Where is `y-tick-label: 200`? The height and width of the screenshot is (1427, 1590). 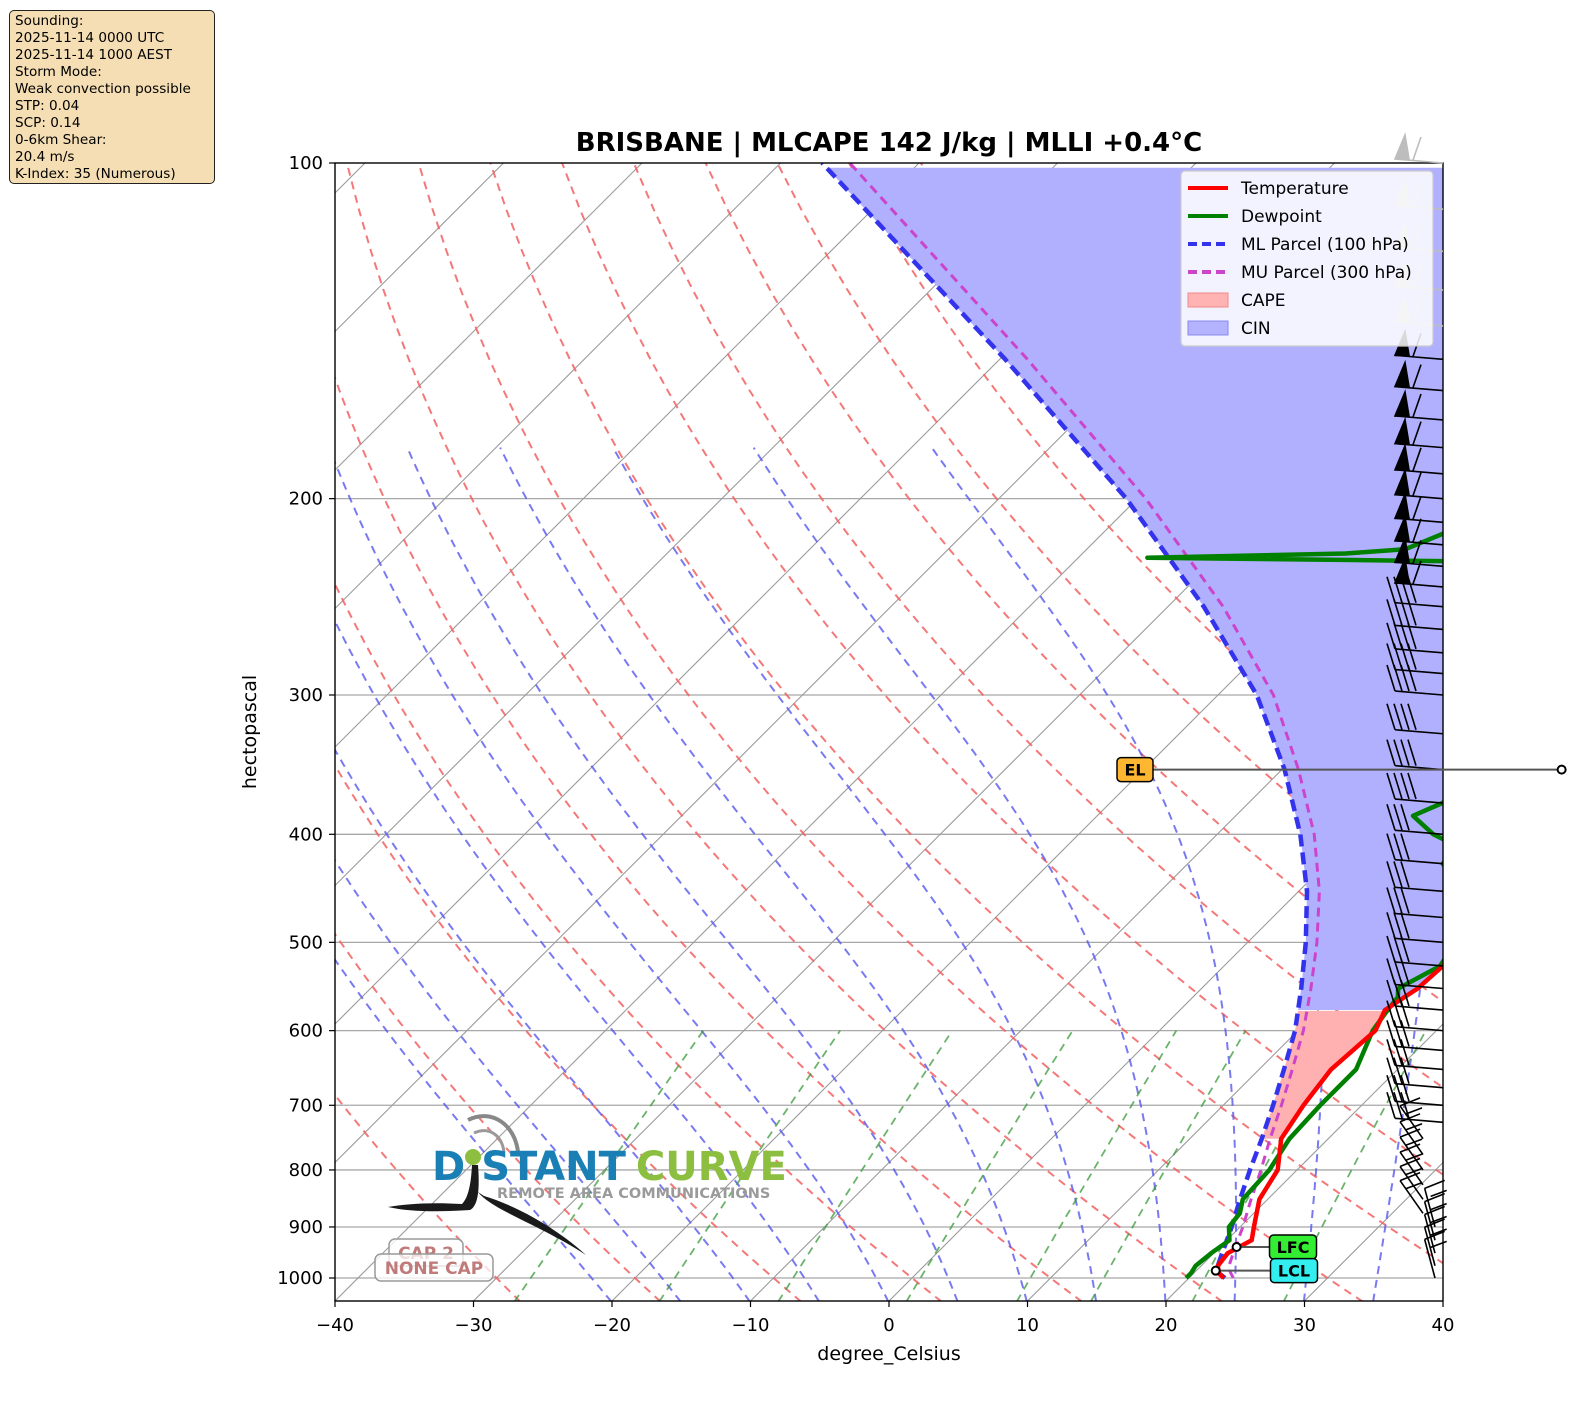
y-tick-label: 200 is located at coordinates (306, 499).